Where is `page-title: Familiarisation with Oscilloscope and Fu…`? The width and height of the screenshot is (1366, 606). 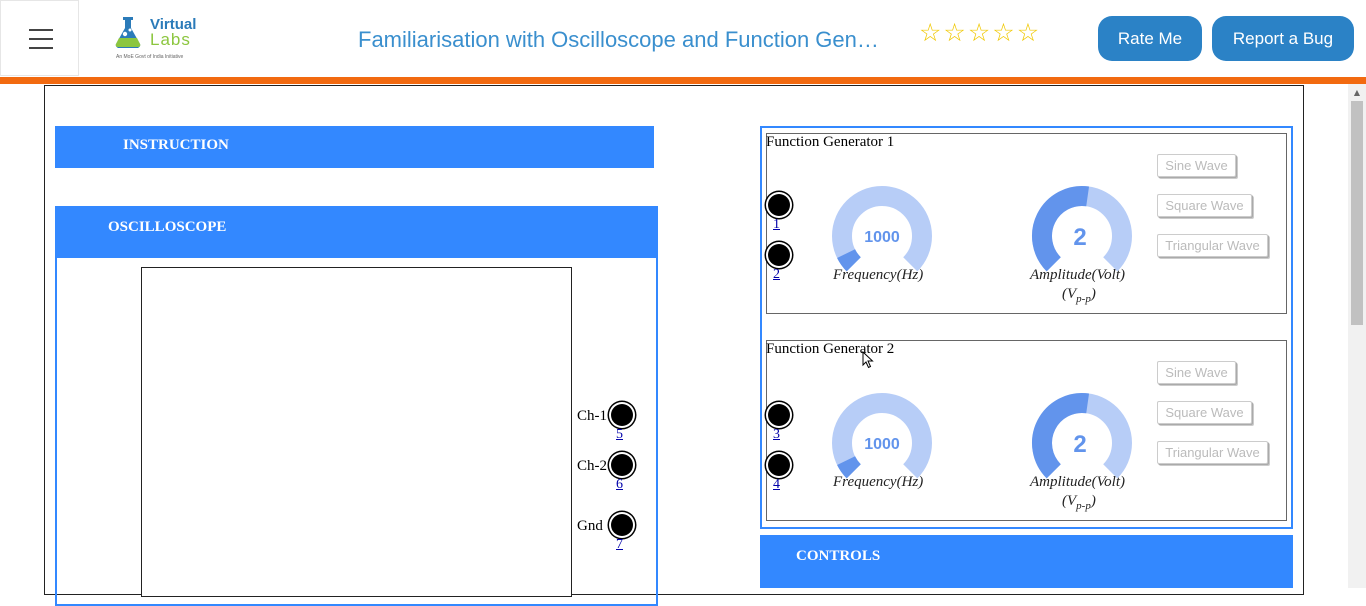
page-title: Familiarisation with Oscilloscope and Fu… is located at coordinates (620, 39).